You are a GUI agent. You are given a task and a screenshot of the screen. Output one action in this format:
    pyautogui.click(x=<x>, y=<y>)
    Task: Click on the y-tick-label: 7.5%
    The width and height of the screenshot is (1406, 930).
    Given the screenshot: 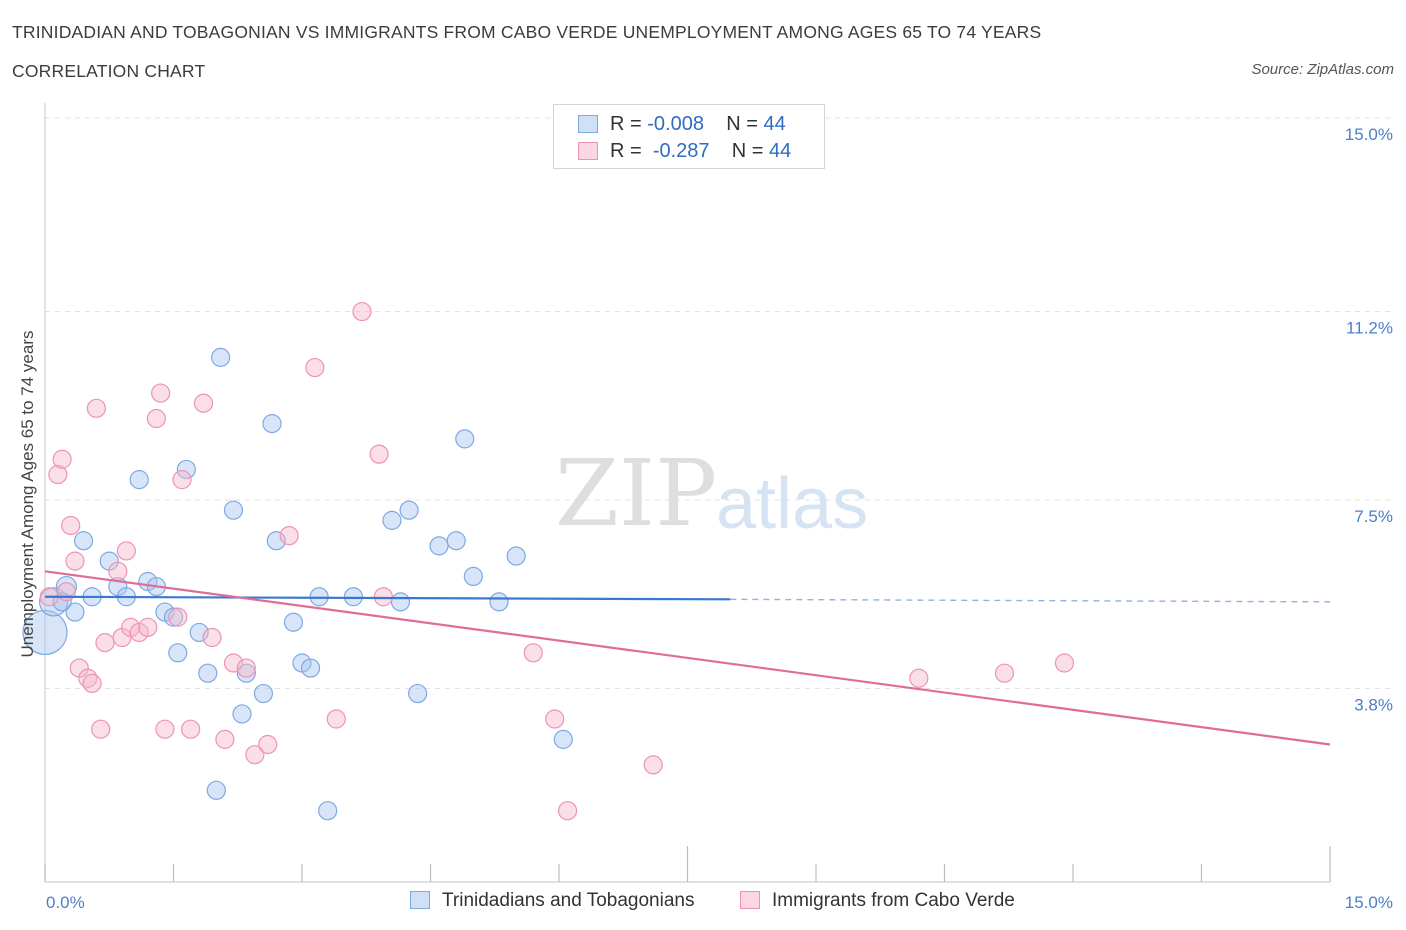 What is the action you would take?
    pyautogui.click(x=1373, y=516)
    